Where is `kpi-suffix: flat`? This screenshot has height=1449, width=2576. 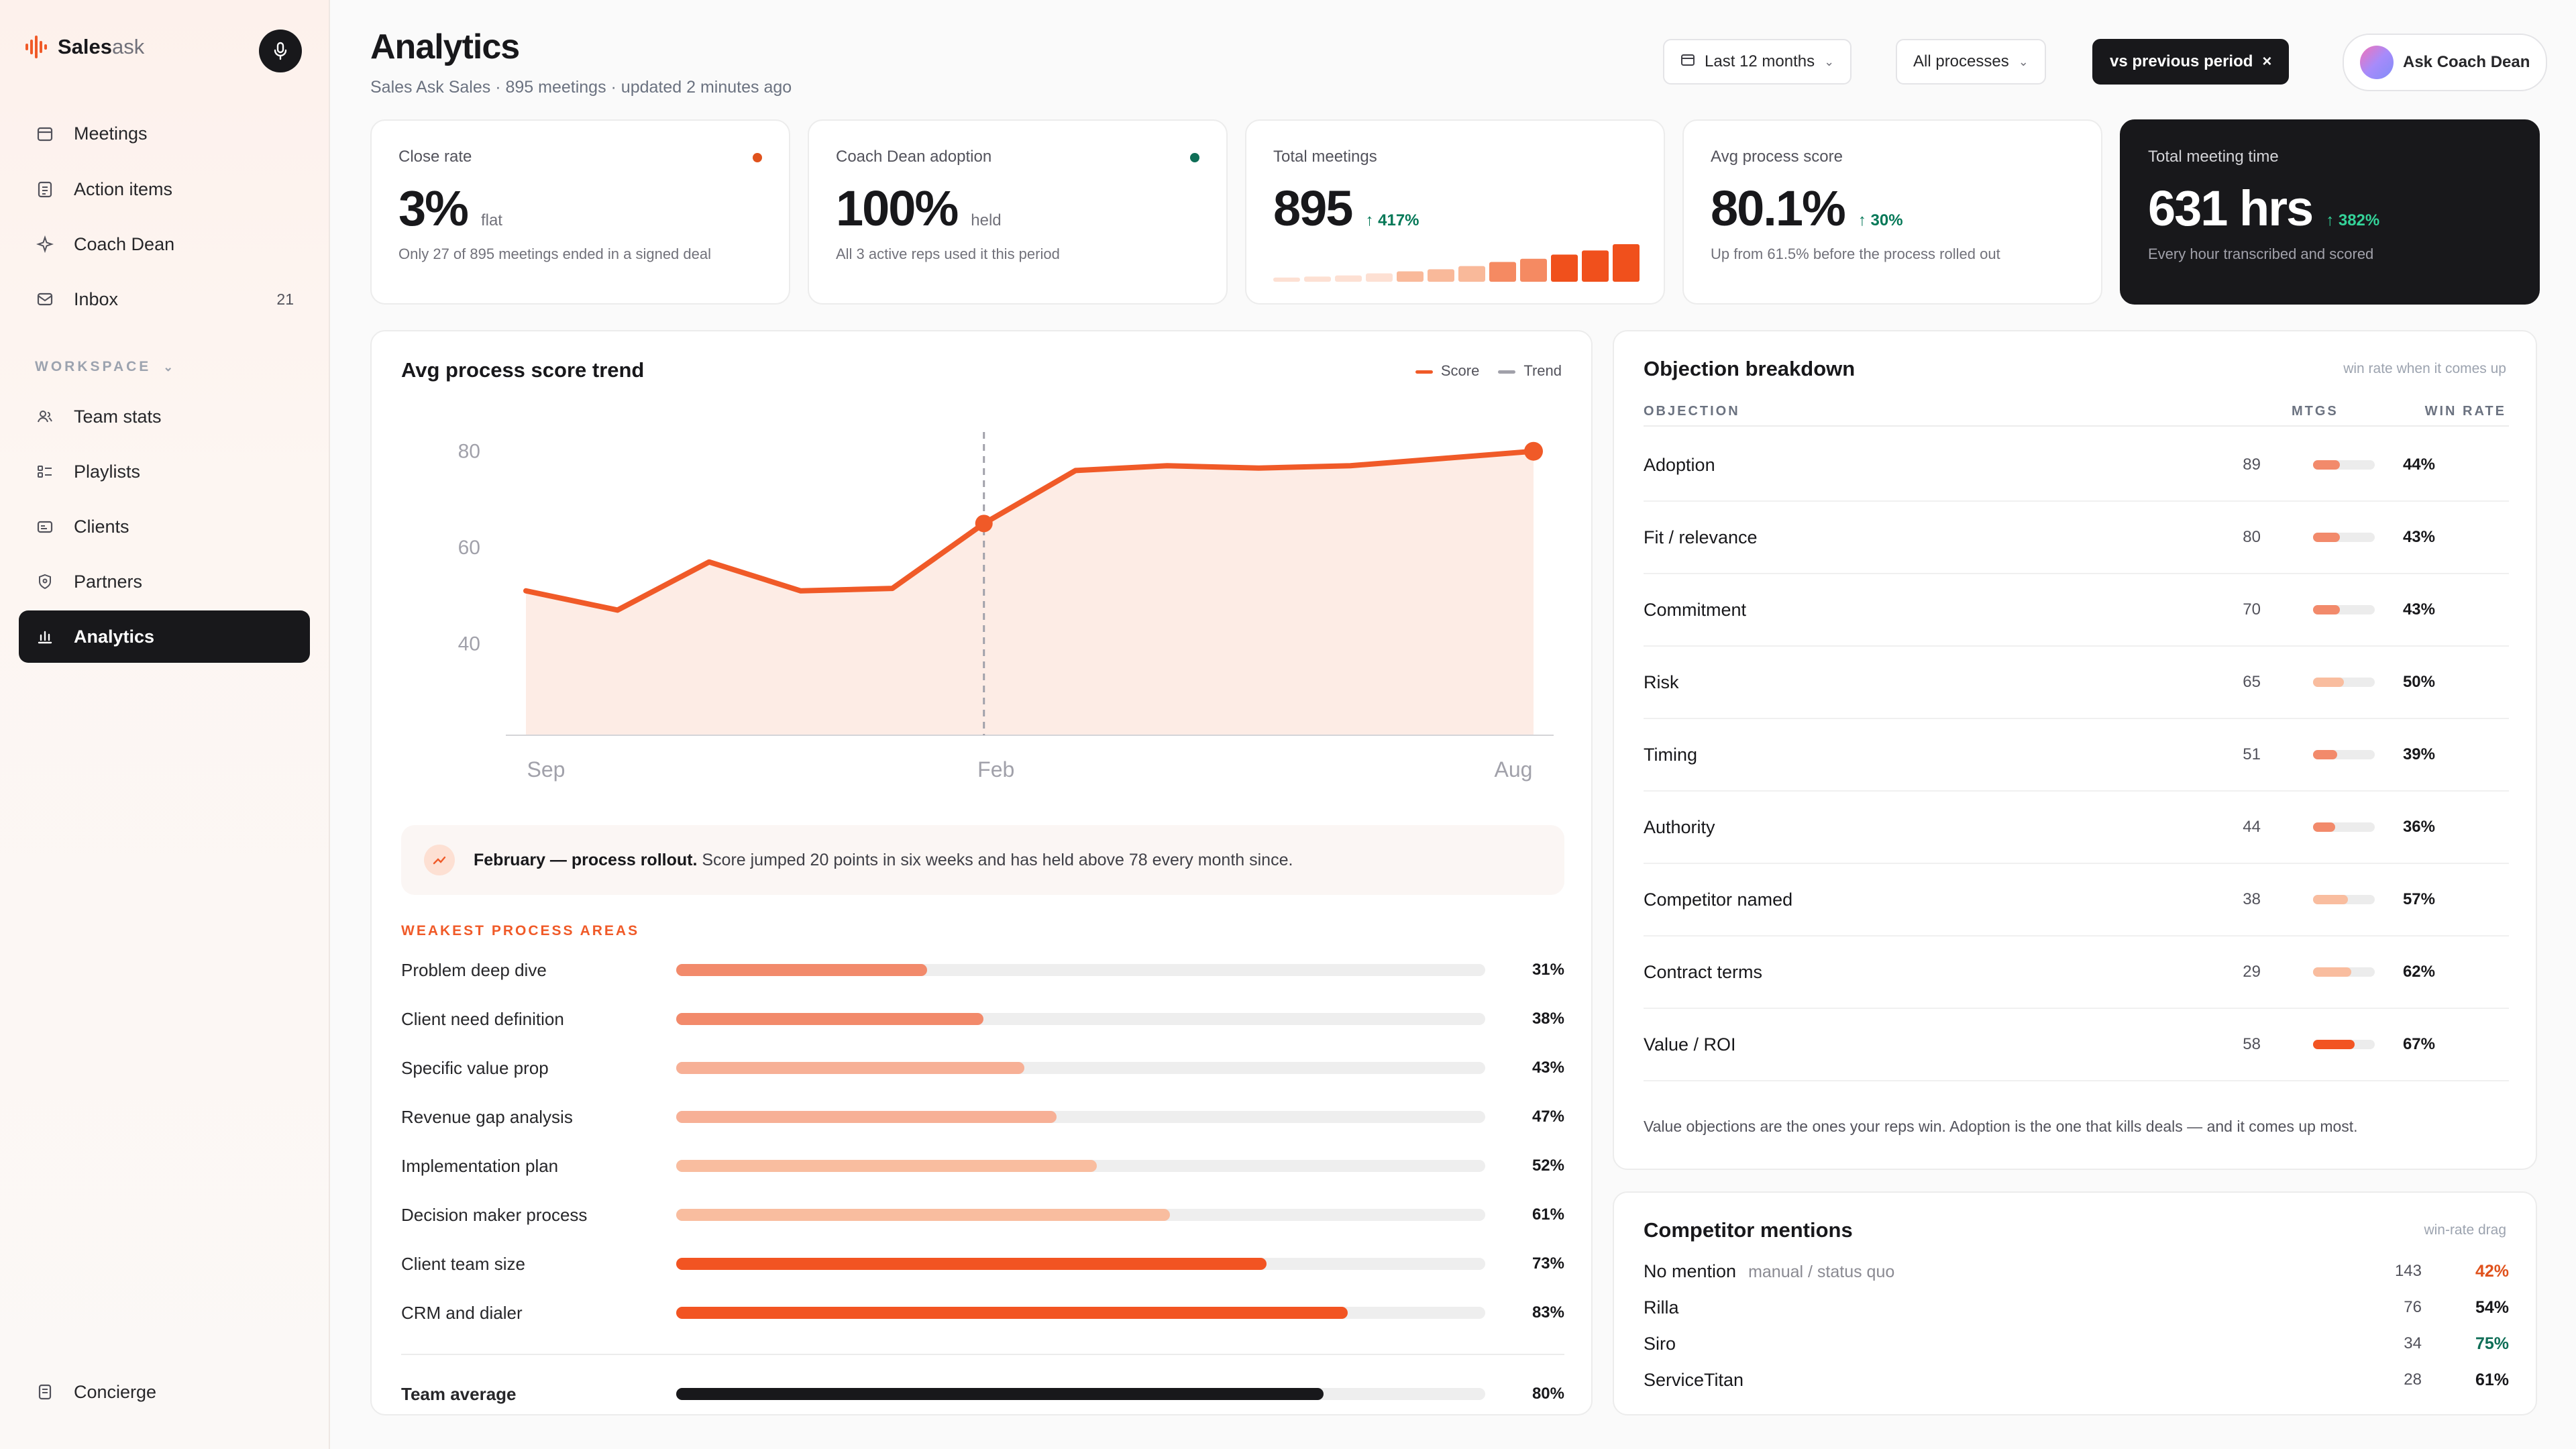 kpi-suffix: flat is located at coordinates (491, 220).